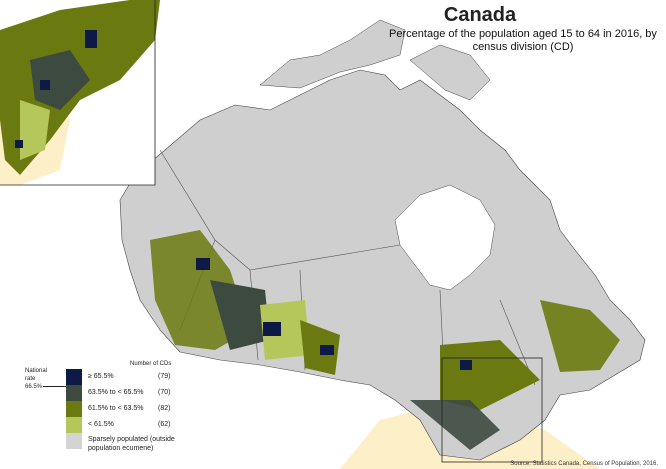 This screenshot has width=666, height=469. Describe the element at coordinates (55, 386) in the screenshot. I see `national-rate-marker` at that location.